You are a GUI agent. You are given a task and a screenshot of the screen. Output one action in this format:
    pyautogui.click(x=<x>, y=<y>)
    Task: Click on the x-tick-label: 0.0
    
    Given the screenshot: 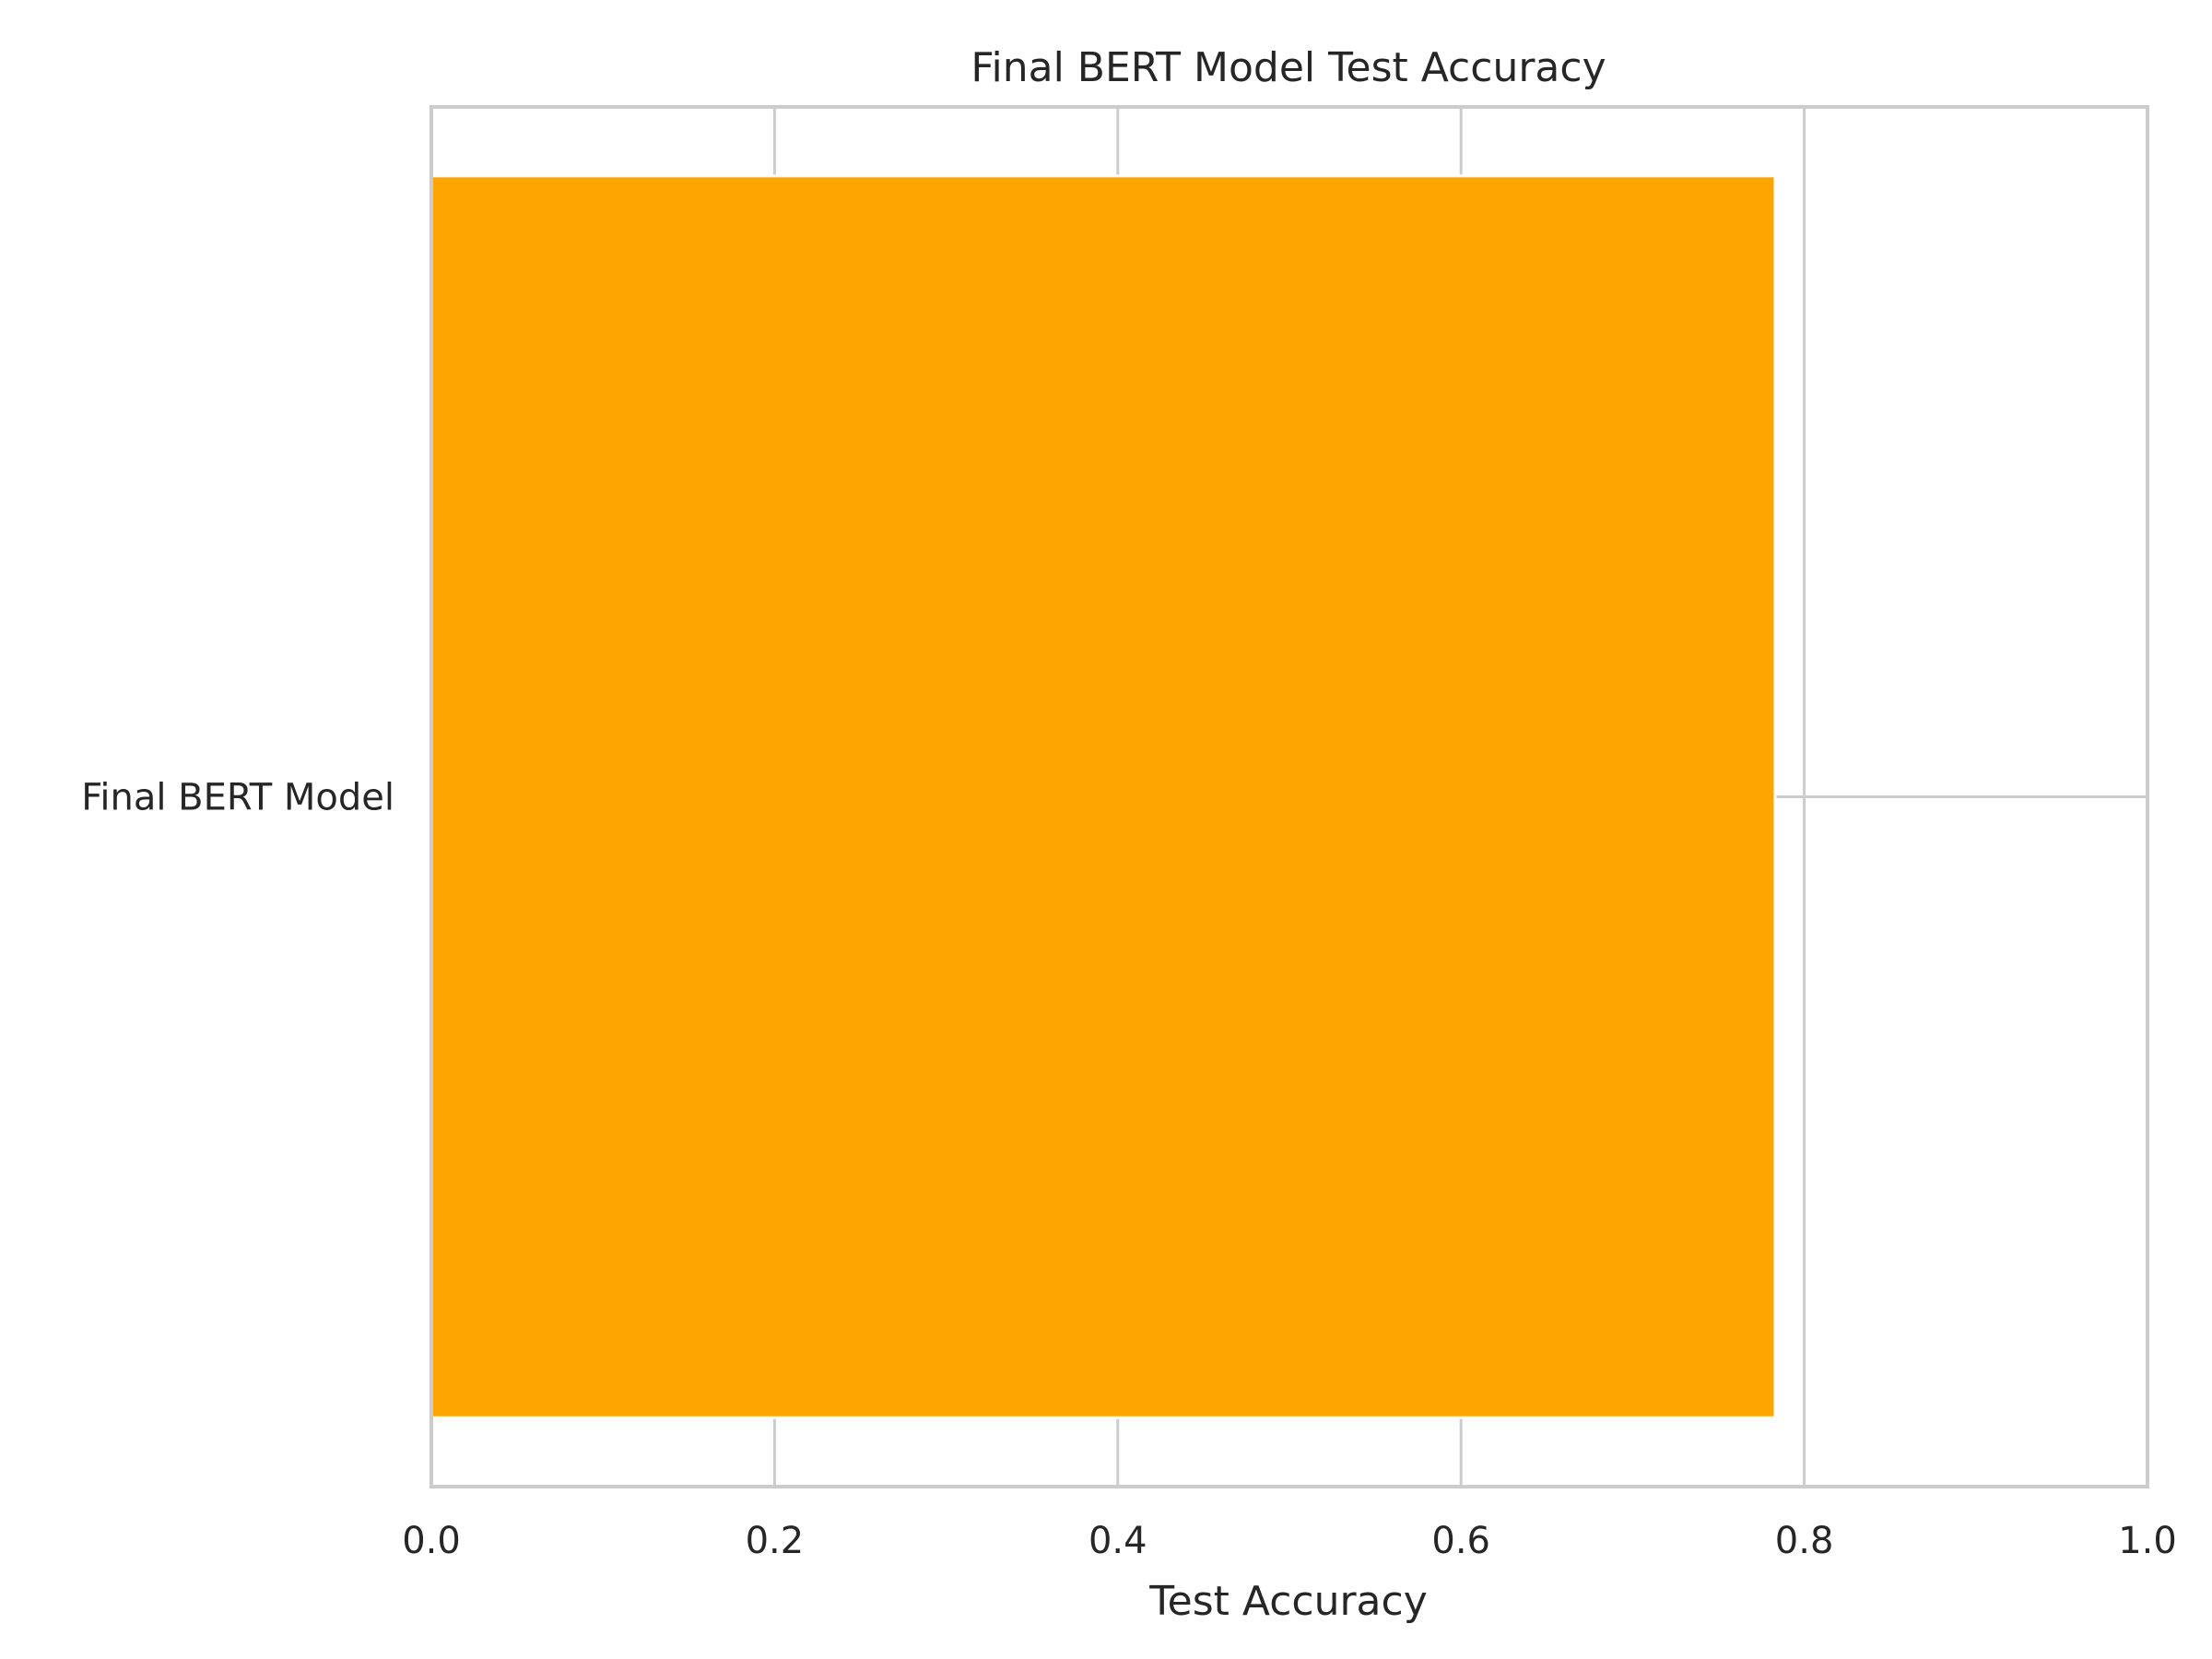 What is the action you would take?
    pyautogui.click(x=431, y=1541)
    